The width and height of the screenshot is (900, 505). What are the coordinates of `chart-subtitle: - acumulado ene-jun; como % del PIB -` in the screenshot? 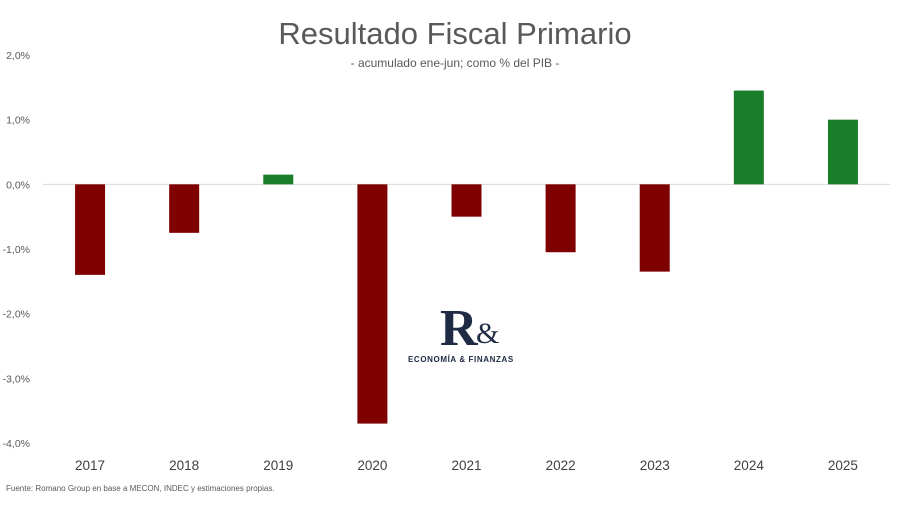 It's located at (455, 63).